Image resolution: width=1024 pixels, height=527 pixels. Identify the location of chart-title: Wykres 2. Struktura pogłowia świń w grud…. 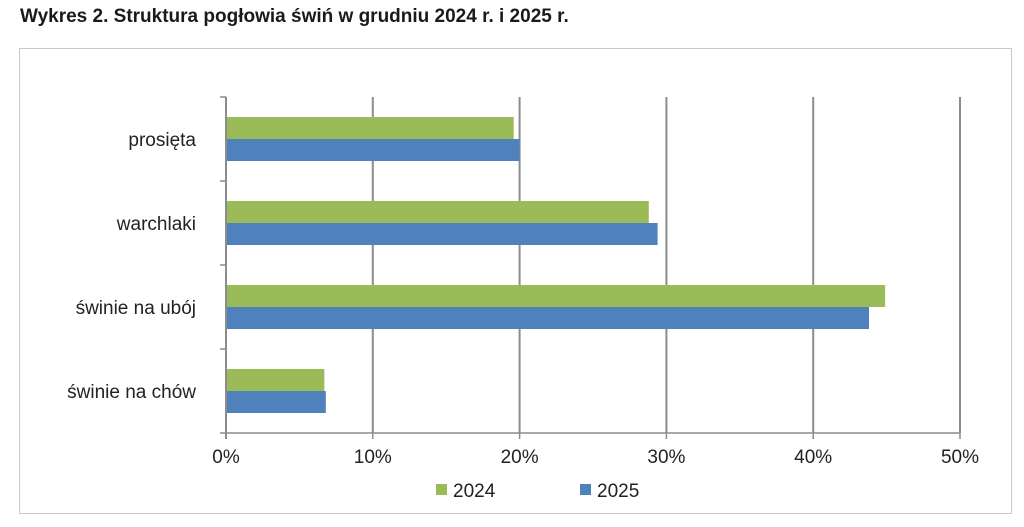
(294, 16).